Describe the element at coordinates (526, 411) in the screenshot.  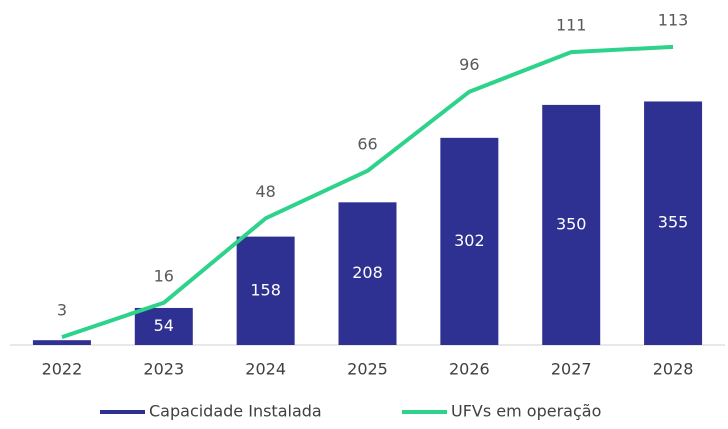
I see `legend-label: UFVs em operação` at that location.